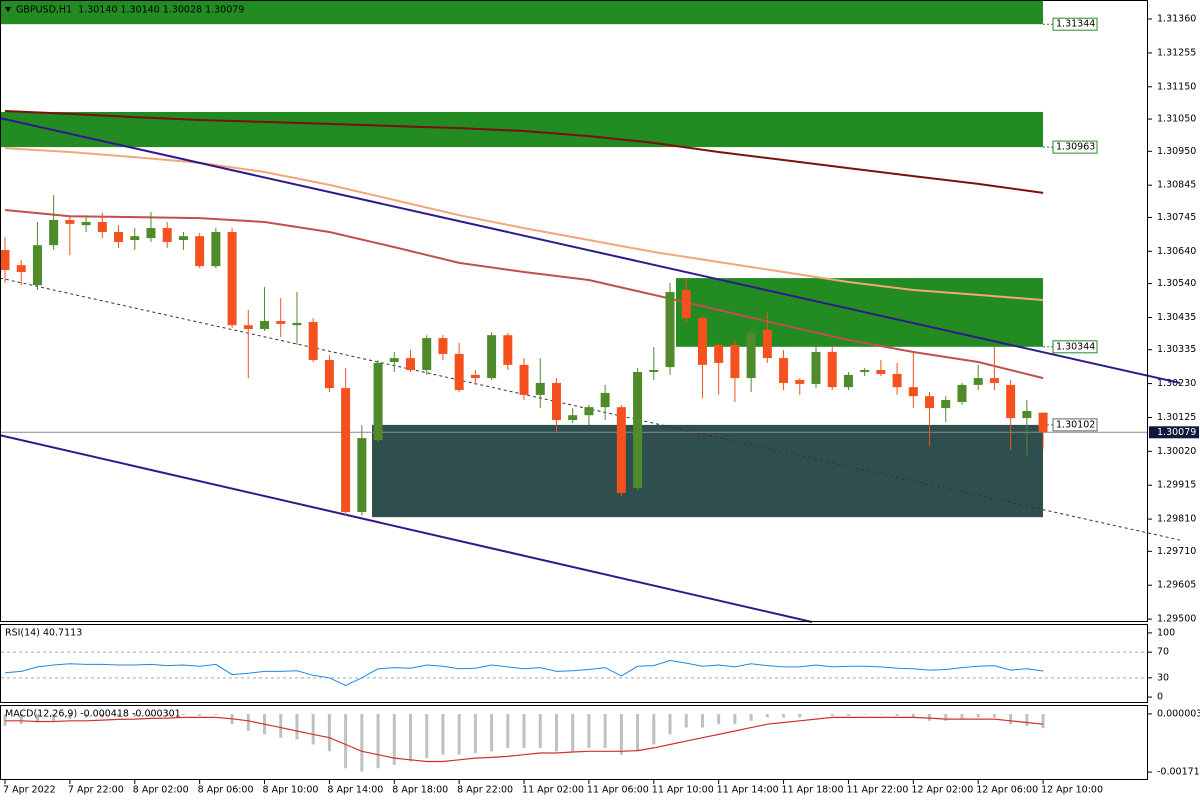  What do you see at coordinates (1166, 632) in the screenshot?
I see `rsi-tick-label: 100` at bounding box center [1166, 632].